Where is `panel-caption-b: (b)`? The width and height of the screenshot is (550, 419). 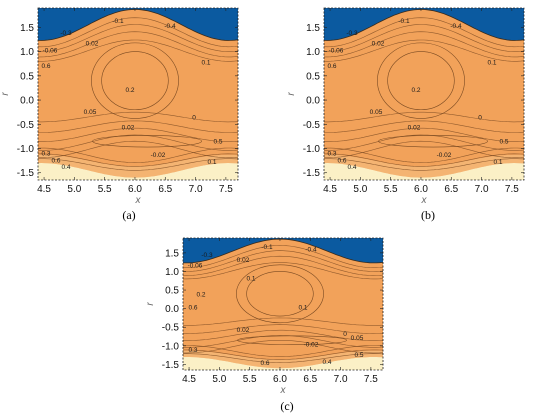
panel-caption-b: (b) is located at coordinates (428, 215).